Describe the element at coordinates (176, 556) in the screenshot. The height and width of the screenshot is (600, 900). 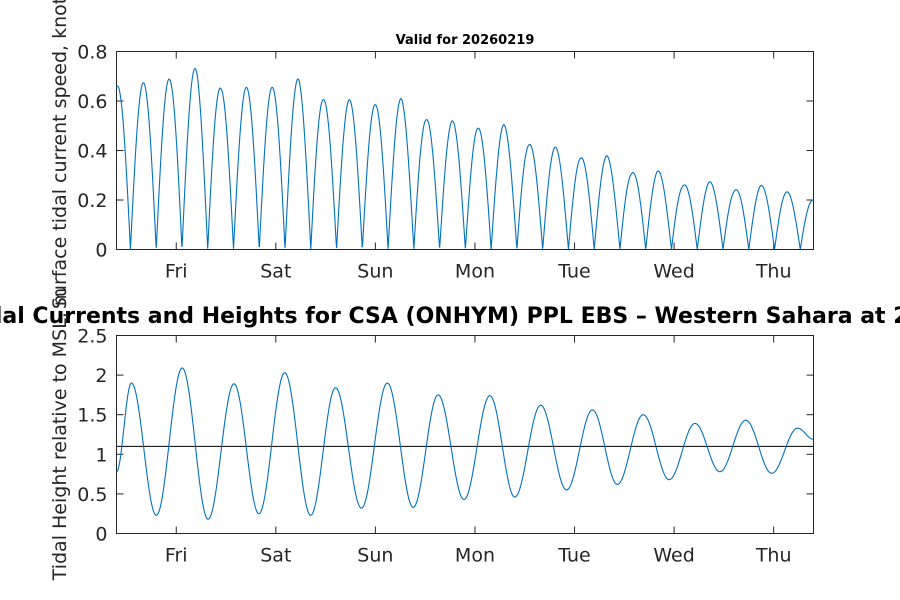
I see `tidal-height-x-tick-label: Fri` at that location.